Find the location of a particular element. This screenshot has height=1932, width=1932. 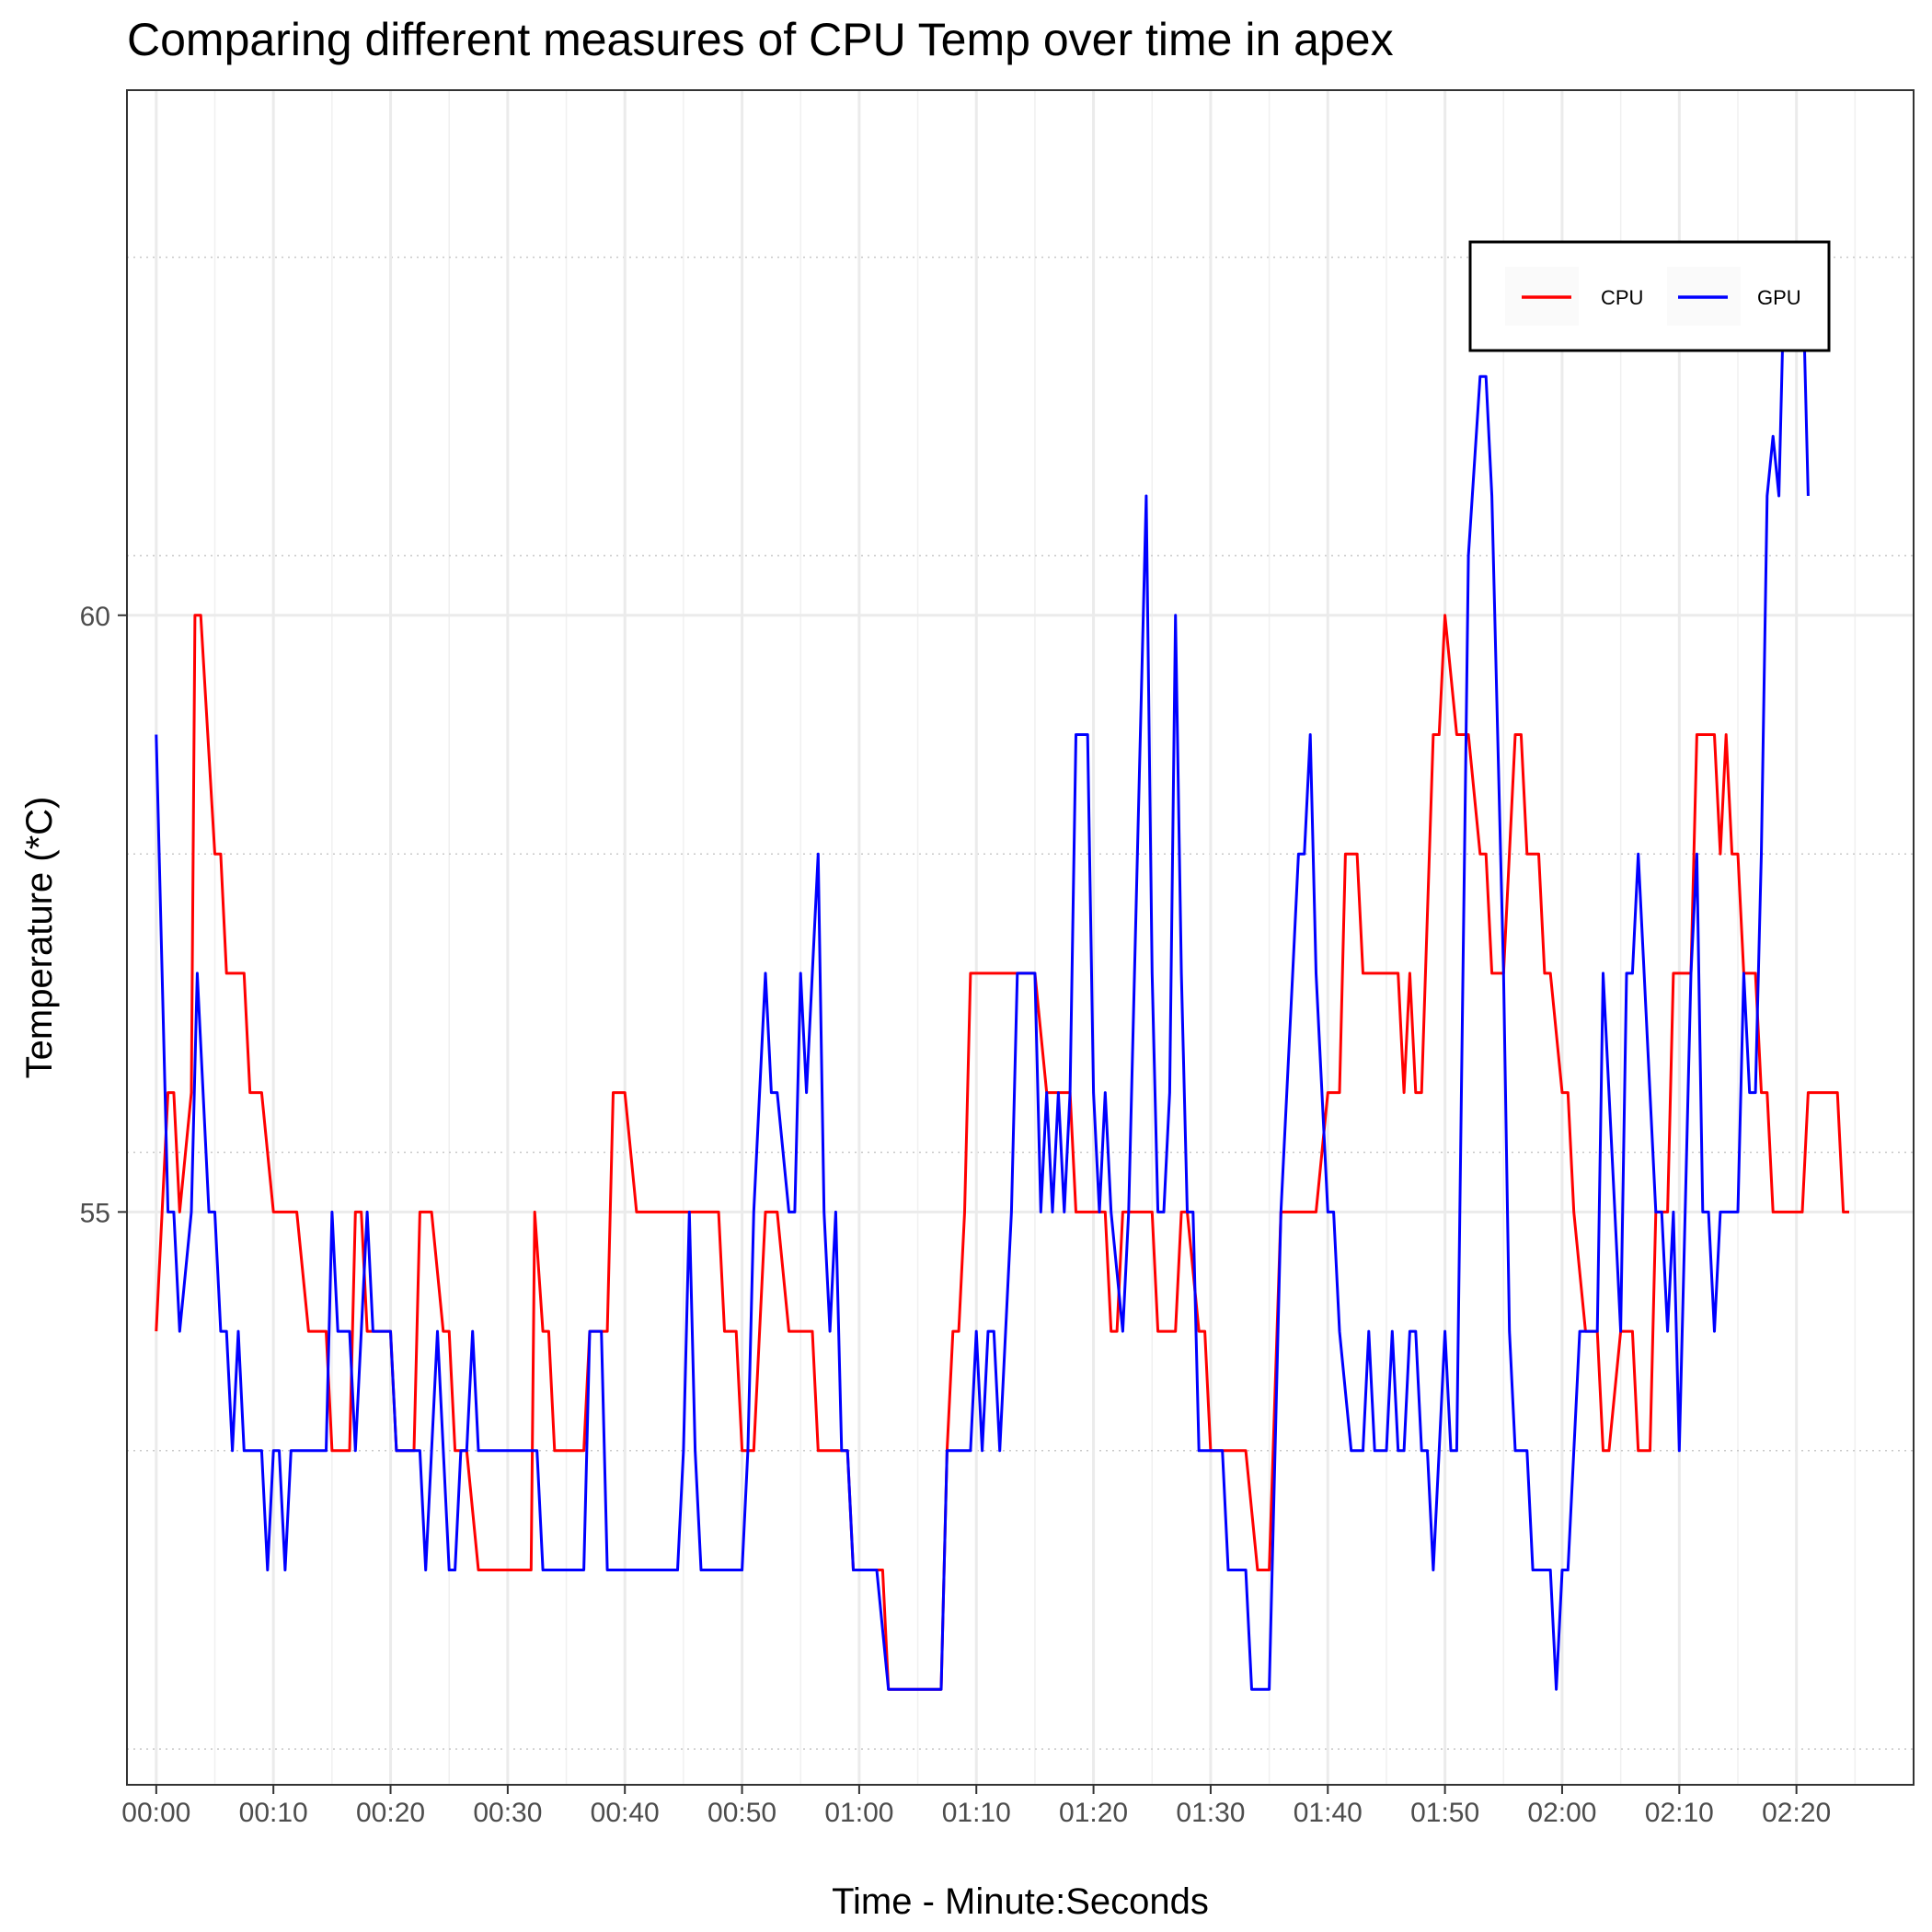

x-tick-label: 01:10 is located at coordinates (976, 1813).